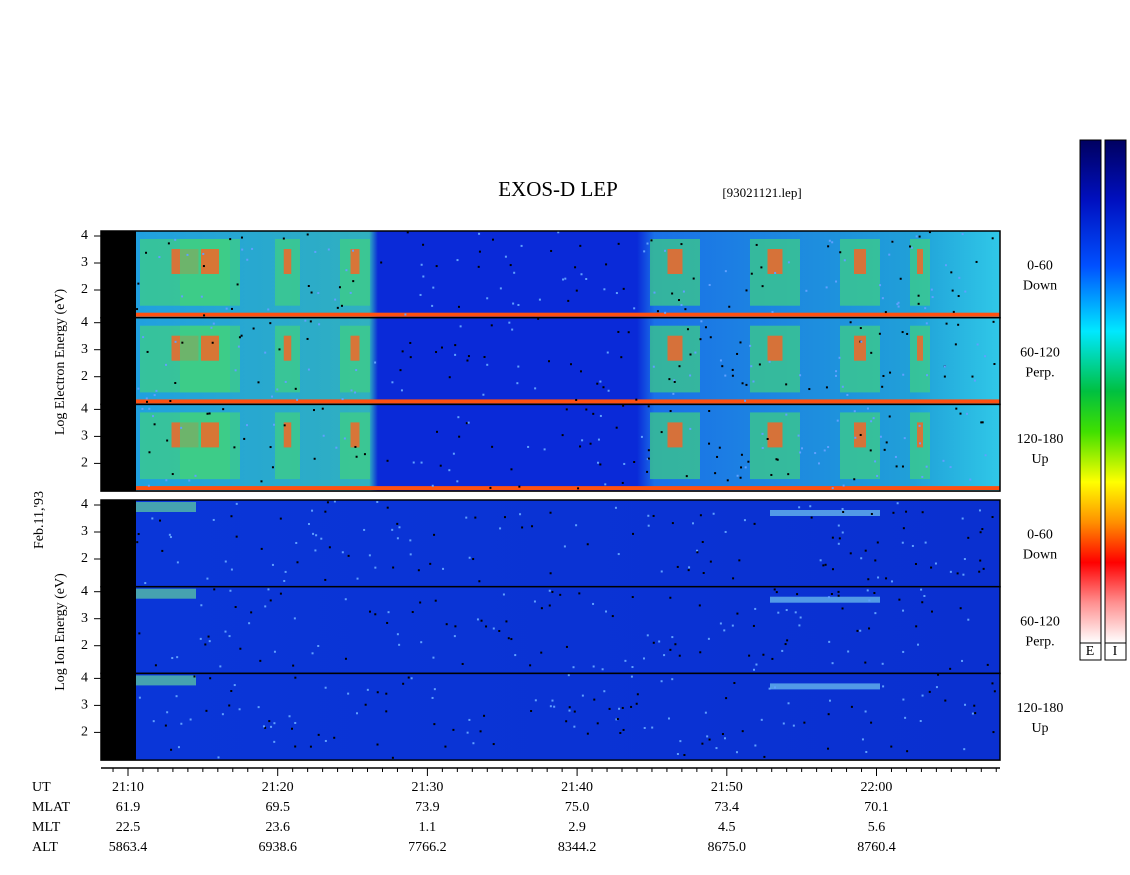 Image resolution: width=1130 pixels, height=875 pixels. Describe the element at coordinates (428, 827) in the screenshot. I see `axis-value: 1.1` at that location.